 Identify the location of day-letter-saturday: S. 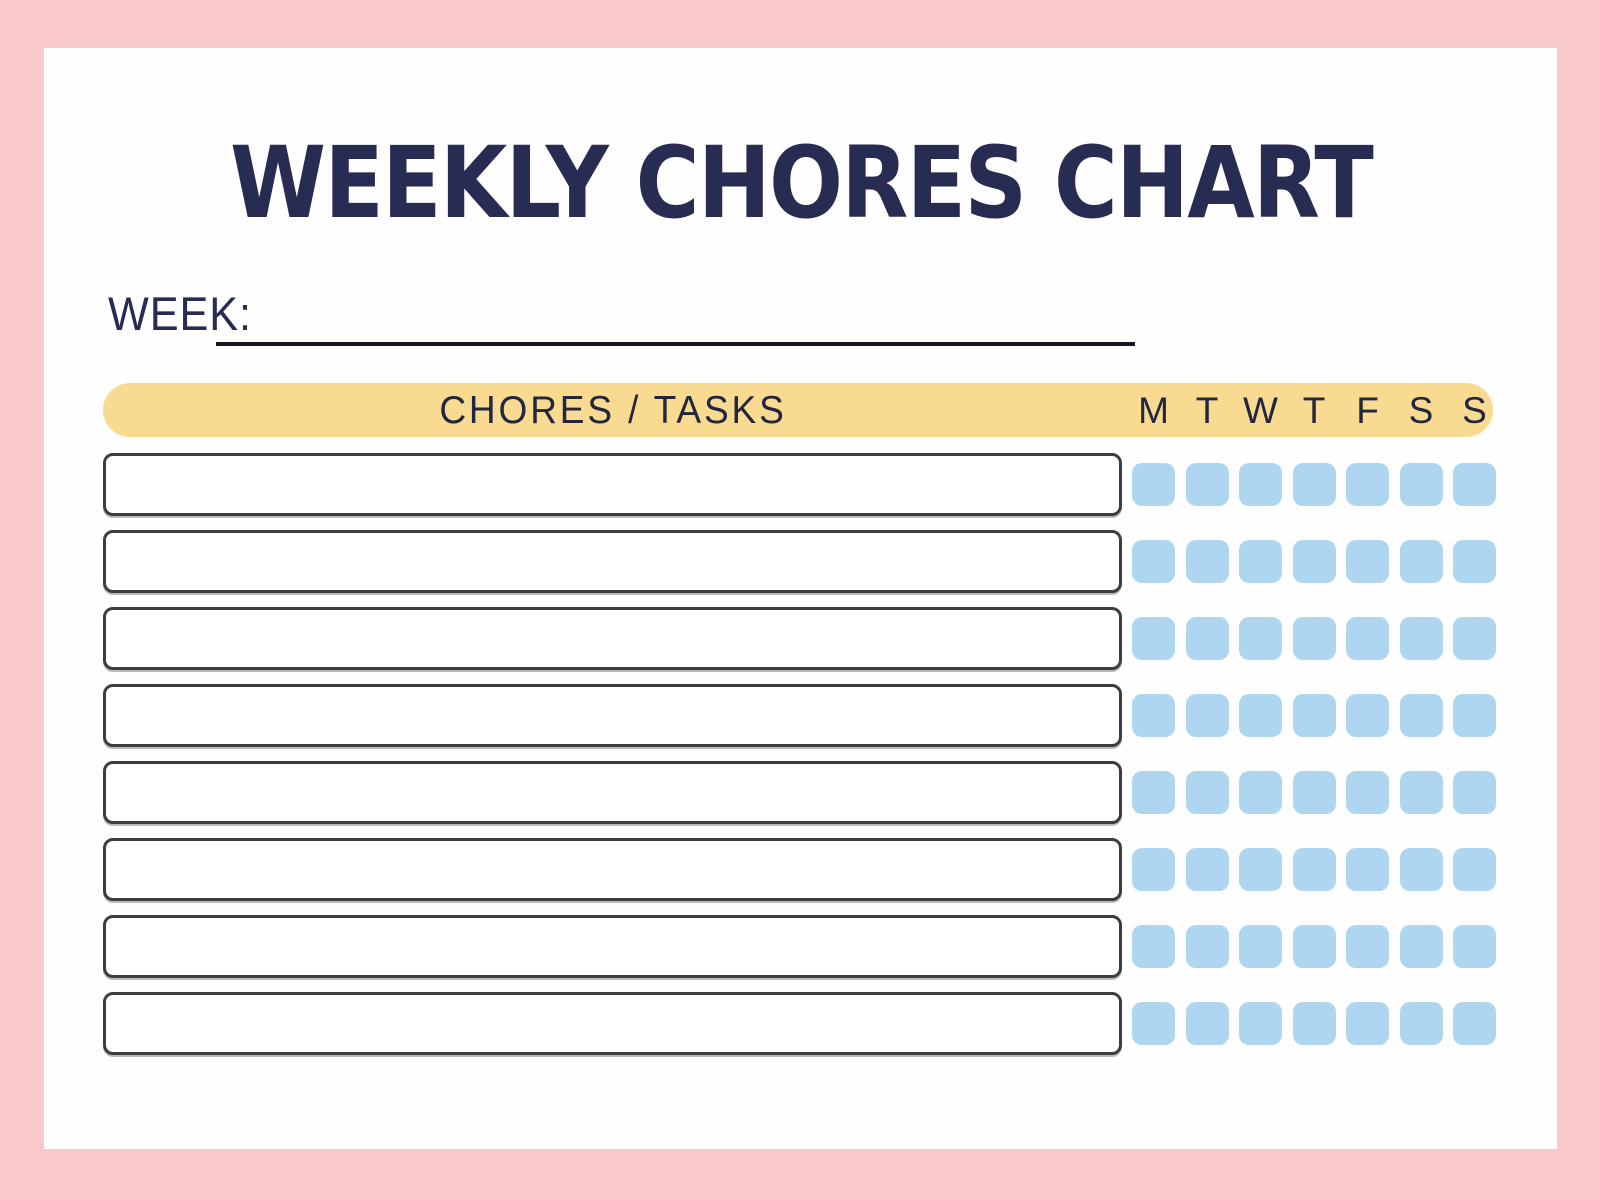
(1421, 410).